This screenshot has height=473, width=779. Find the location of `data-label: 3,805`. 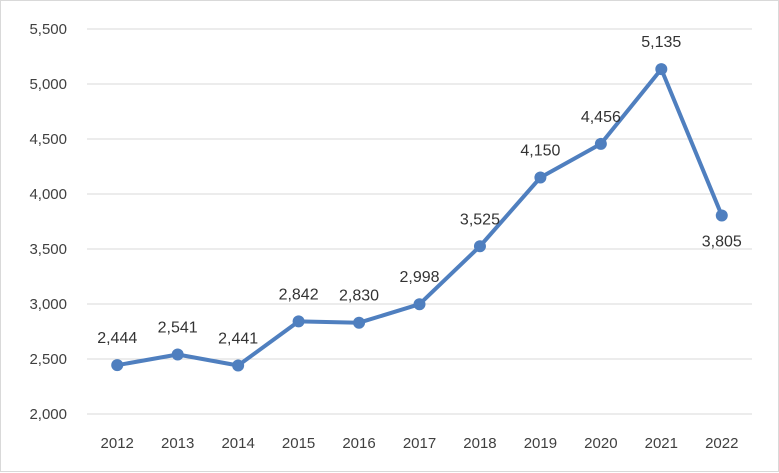

data-label: 3,805 is located at coordinates (722, 241).